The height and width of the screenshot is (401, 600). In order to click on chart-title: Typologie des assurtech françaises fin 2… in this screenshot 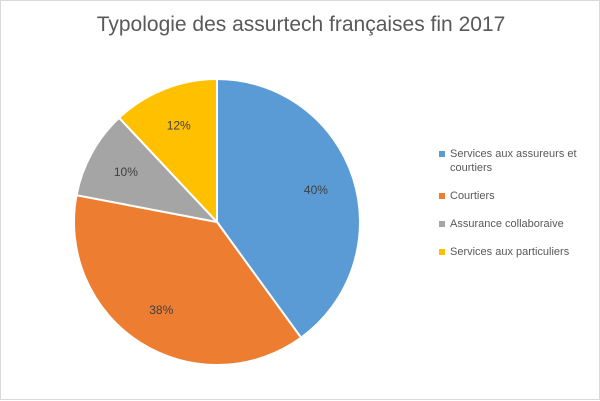, I will do `click(301, 24)`.